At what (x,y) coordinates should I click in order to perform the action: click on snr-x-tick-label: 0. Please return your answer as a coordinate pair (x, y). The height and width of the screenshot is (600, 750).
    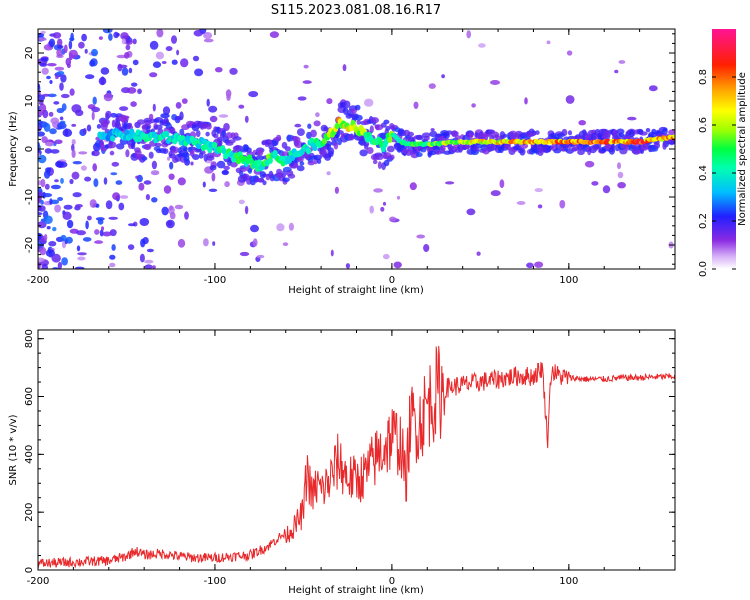
    Looking at the image, I should click on (392, 581).